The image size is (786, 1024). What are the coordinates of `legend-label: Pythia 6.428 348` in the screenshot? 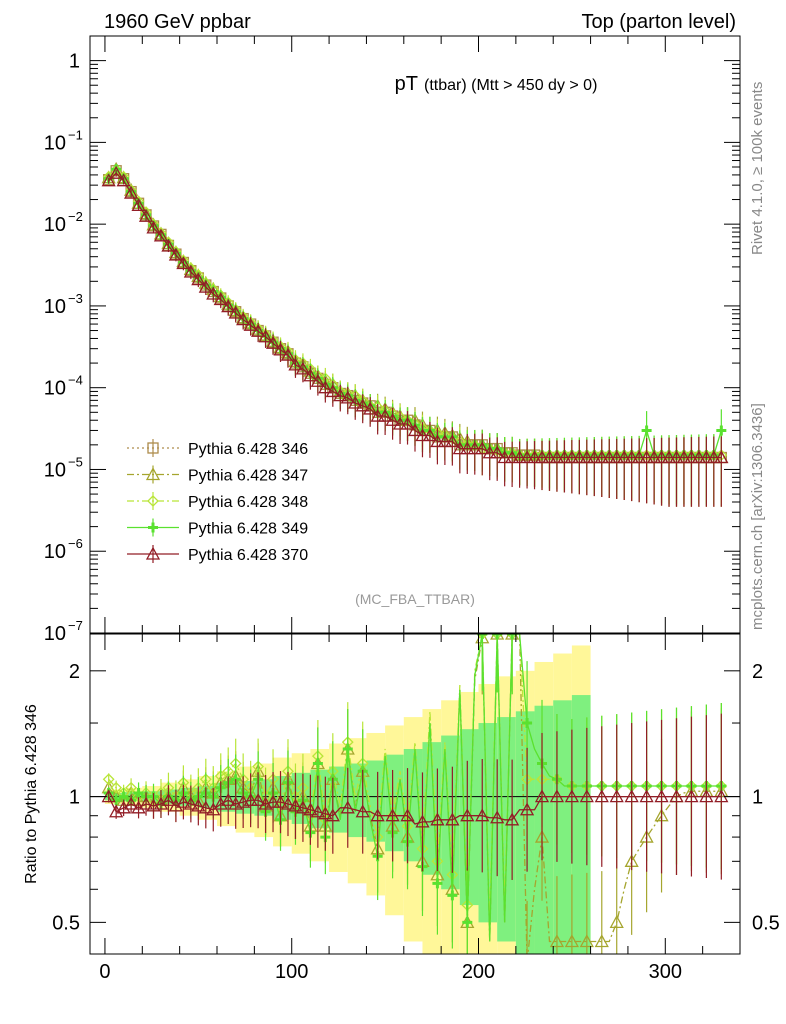 It's located at (248, 502).